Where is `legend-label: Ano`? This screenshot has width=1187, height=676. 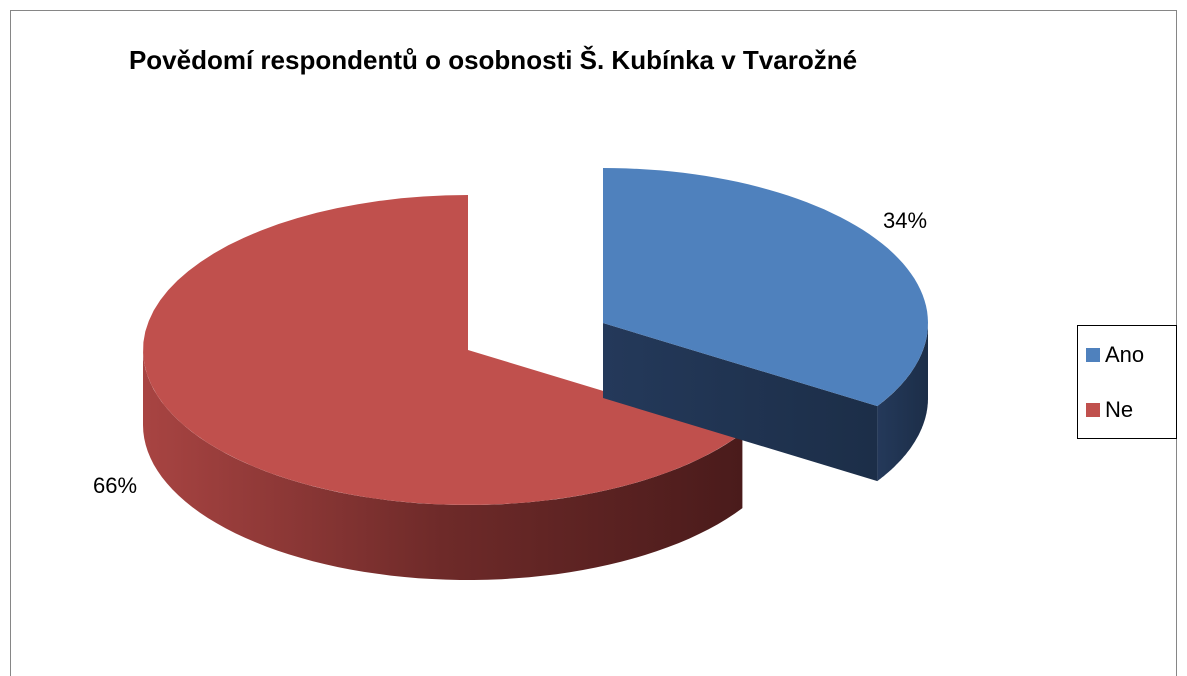
legend-label: Ano is located at coordinates (1124, 354).